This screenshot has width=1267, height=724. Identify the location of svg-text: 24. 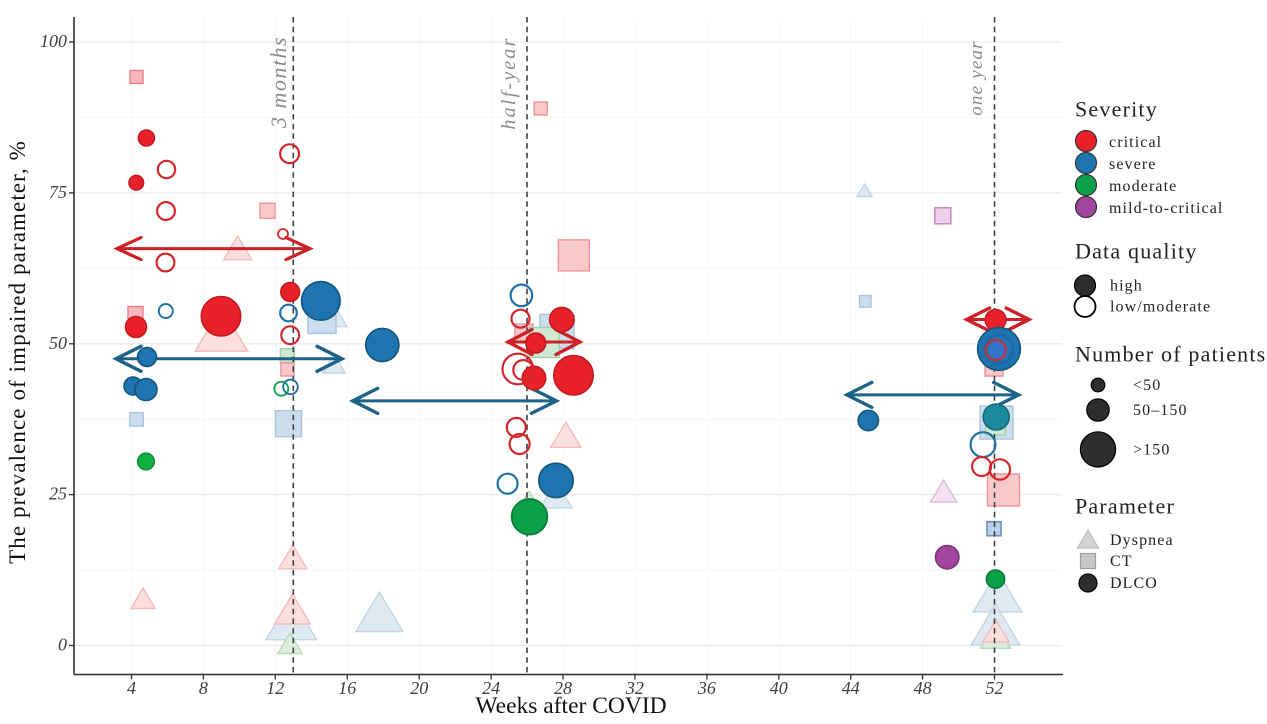
(491, 688).